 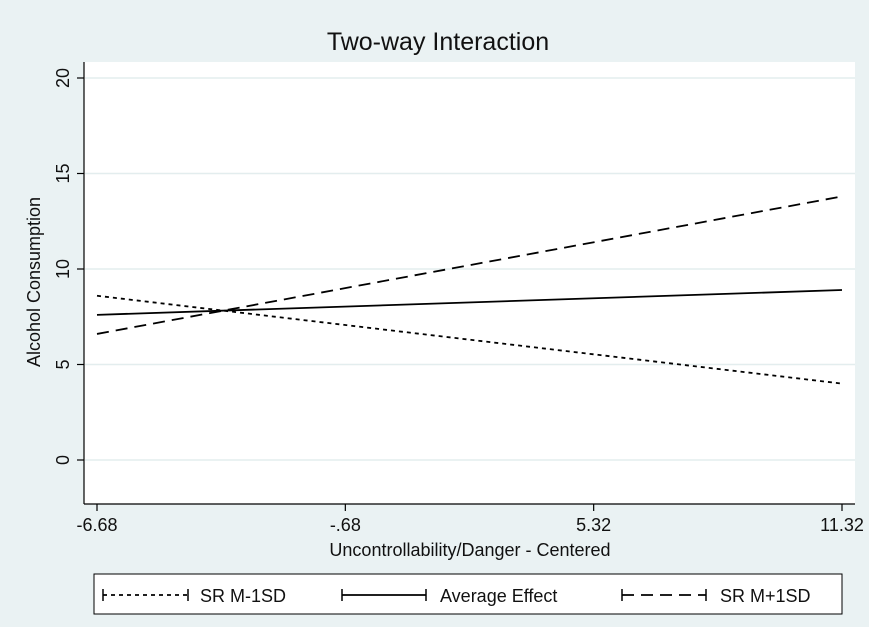 I want to click on legend-label-dotted: SR M-1SD, so click(x=243, y=596).